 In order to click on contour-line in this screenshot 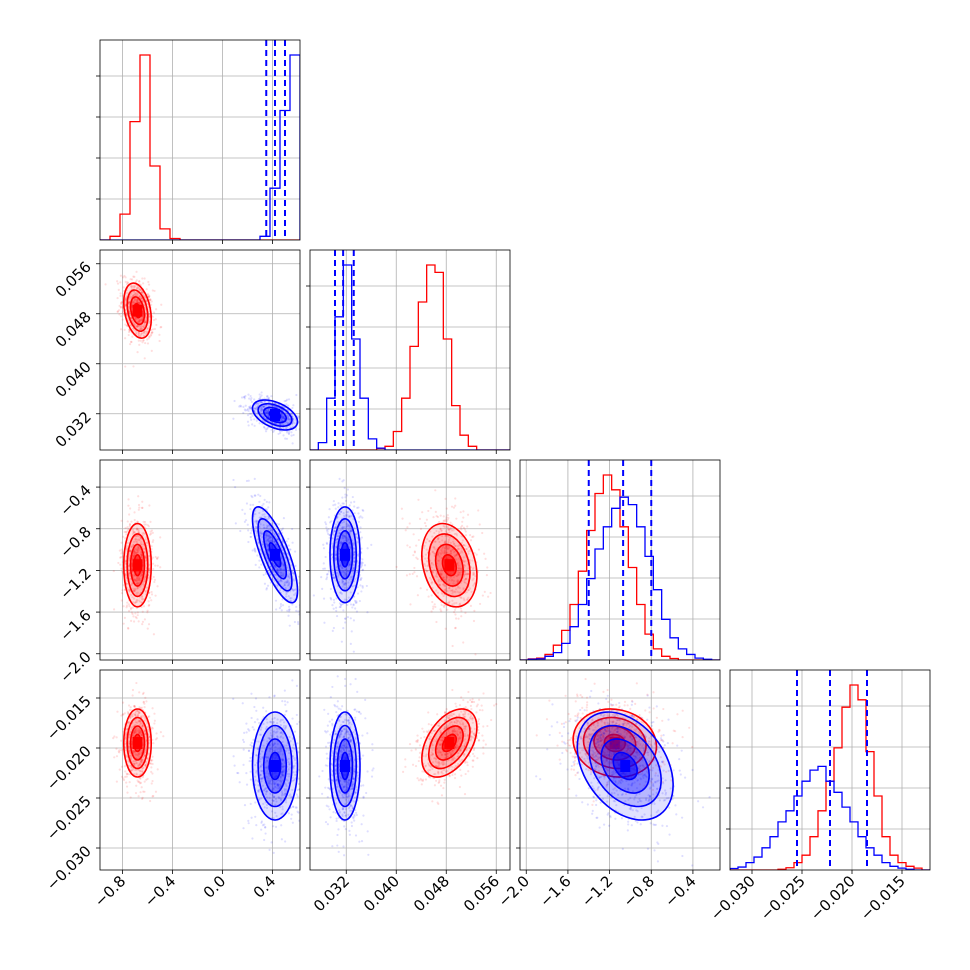, I will do `click(345, 555)`.